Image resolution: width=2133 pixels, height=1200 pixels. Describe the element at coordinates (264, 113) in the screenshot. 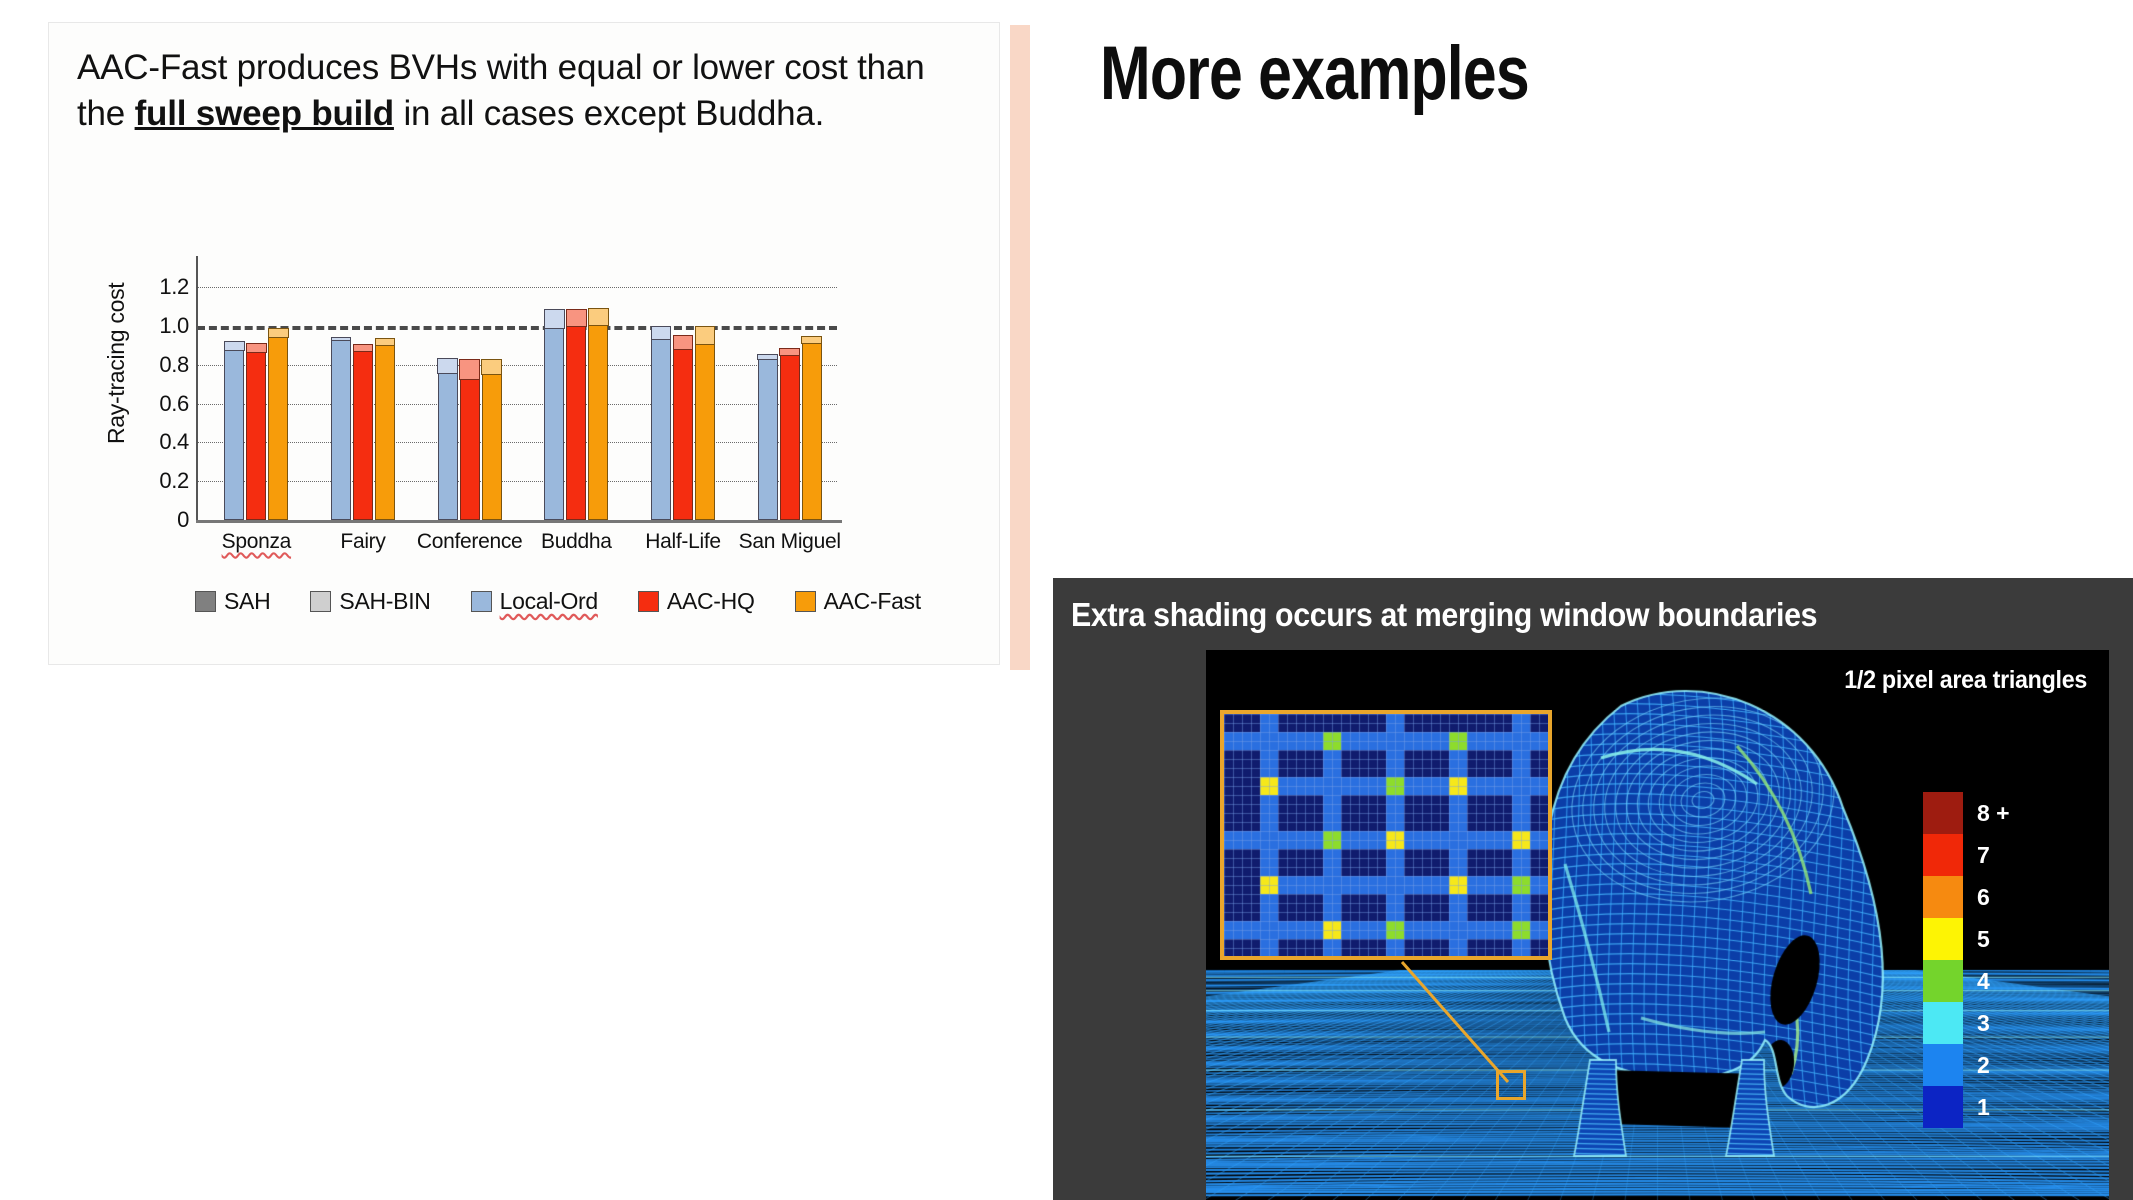

I see `headline-emphasis: full sweep build` at that location.